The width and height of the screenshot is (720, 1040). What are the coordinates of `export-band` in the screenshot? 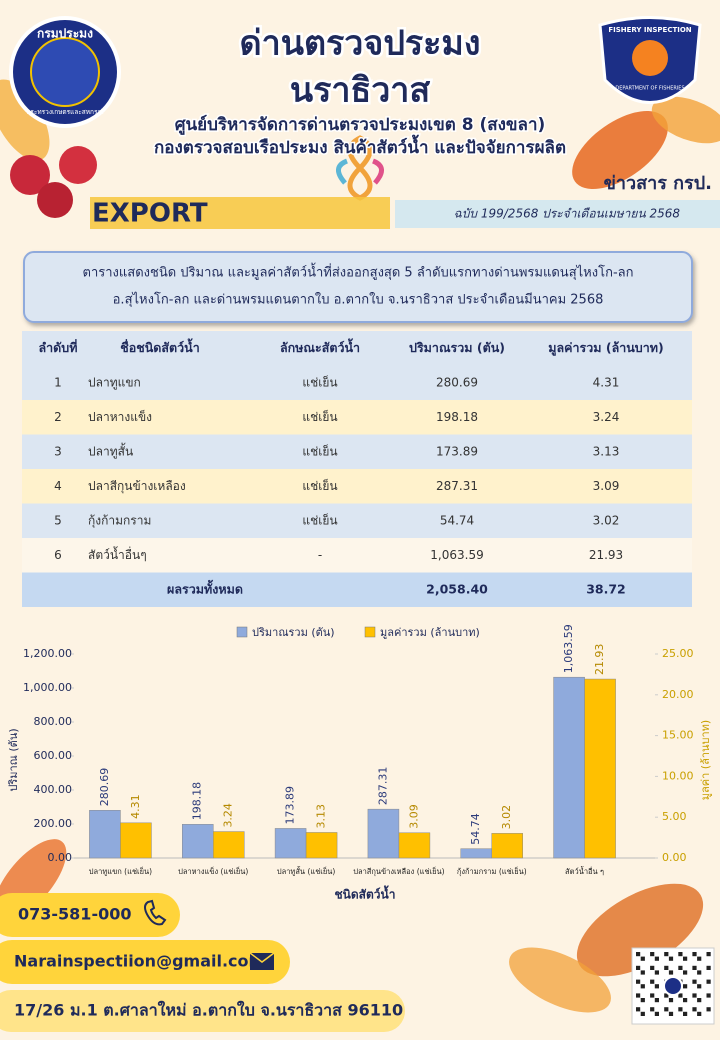 It's located at (240, 213).